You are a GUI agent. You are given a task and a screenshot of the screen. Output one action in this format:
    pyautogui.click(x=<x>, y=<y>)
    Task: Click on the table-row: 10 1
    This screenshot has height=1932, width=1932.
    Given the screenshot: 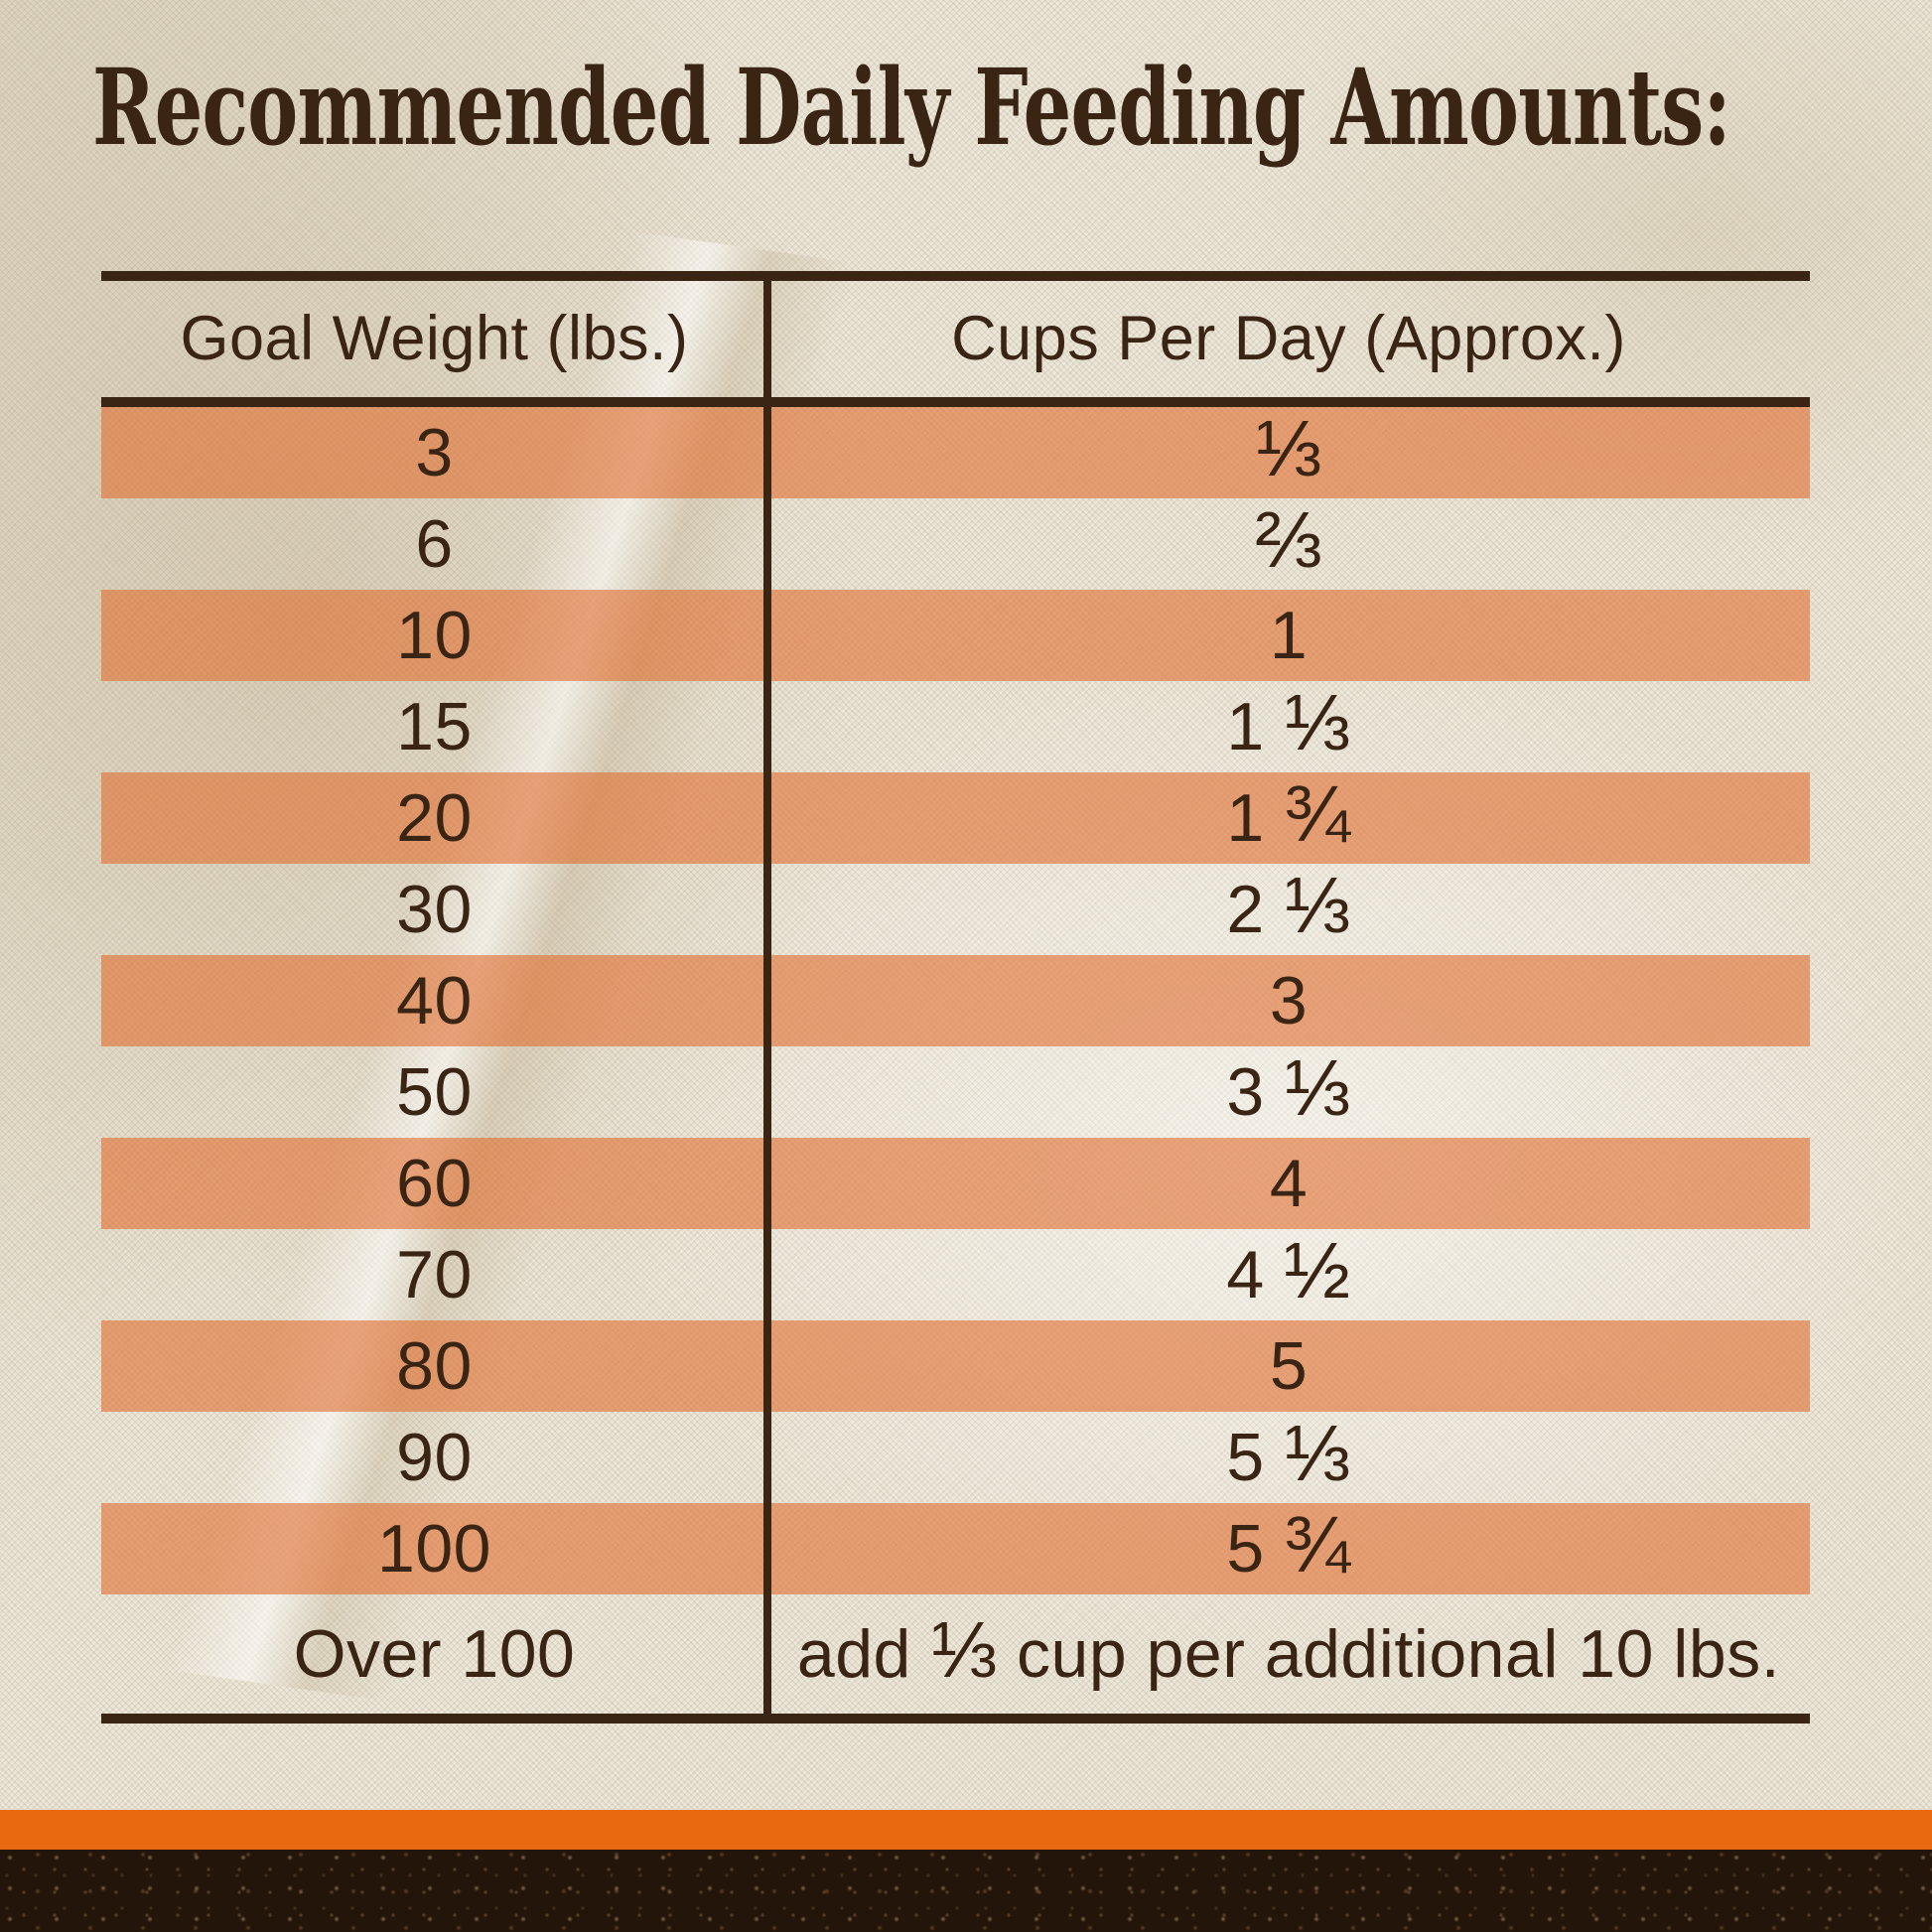 What is the action you would take?
    pyautogui.click(x=955, y=635)
    